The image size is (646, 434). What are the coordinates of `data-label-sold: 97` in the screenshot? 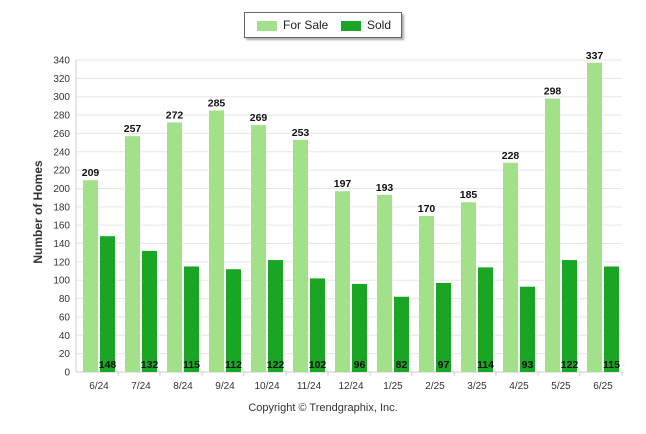 It's located at (444, 365).